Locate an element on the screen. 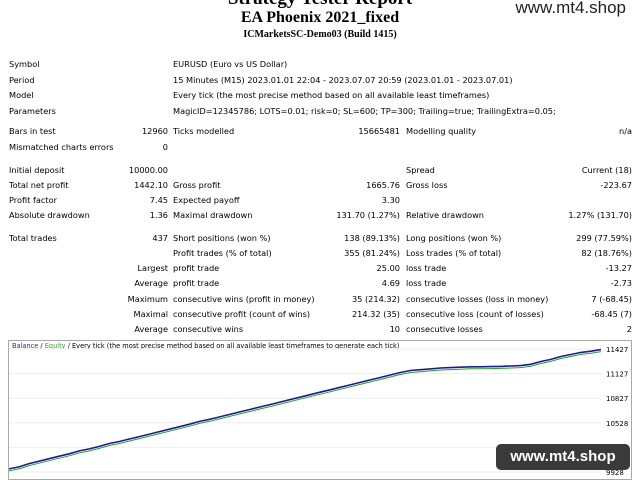  loss-trades-value: 82 (18.76%) is located at coordinates (606, 253).